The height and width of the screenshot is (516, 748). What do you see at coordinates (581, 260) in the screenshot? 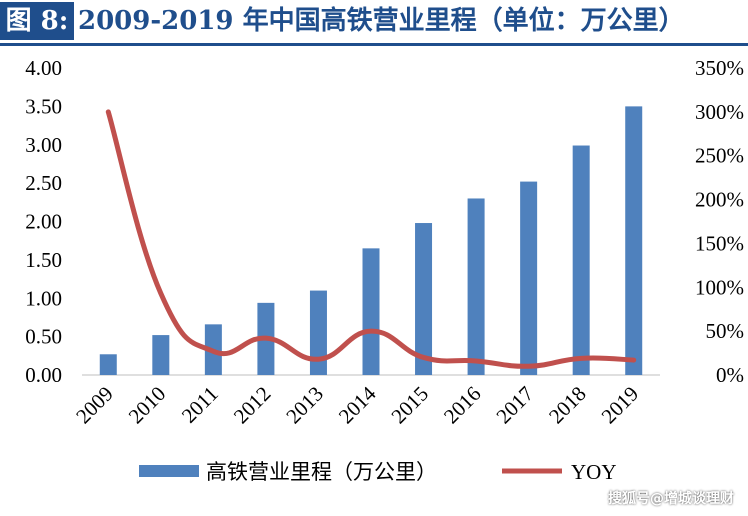
I see `bar-2018` at bounding box center [581, 260].